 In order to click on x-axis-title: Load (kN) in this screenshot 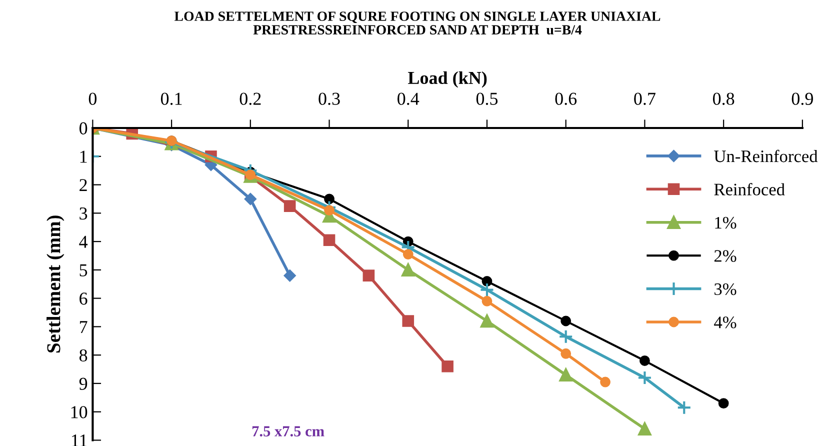, I will do `click(447, 79)`.